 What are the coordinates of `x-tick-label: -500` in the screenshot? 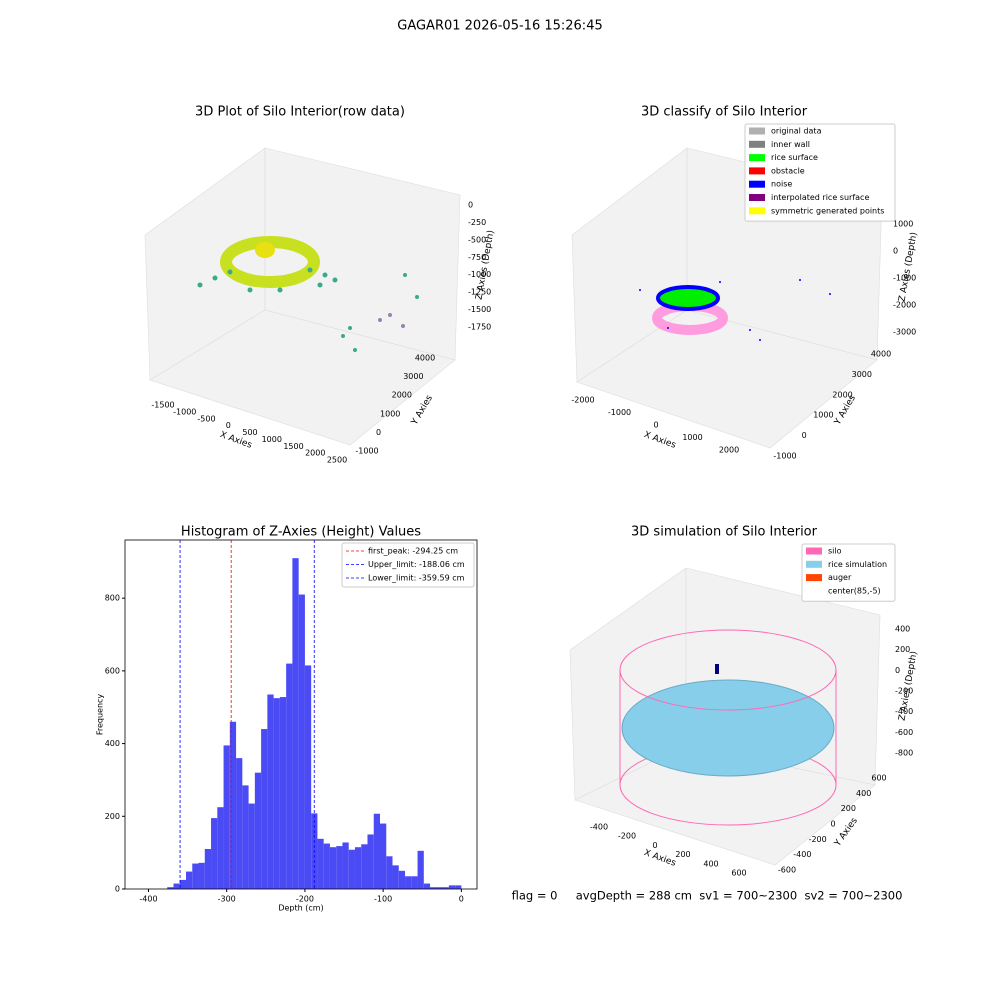 It's located at (206, 418).